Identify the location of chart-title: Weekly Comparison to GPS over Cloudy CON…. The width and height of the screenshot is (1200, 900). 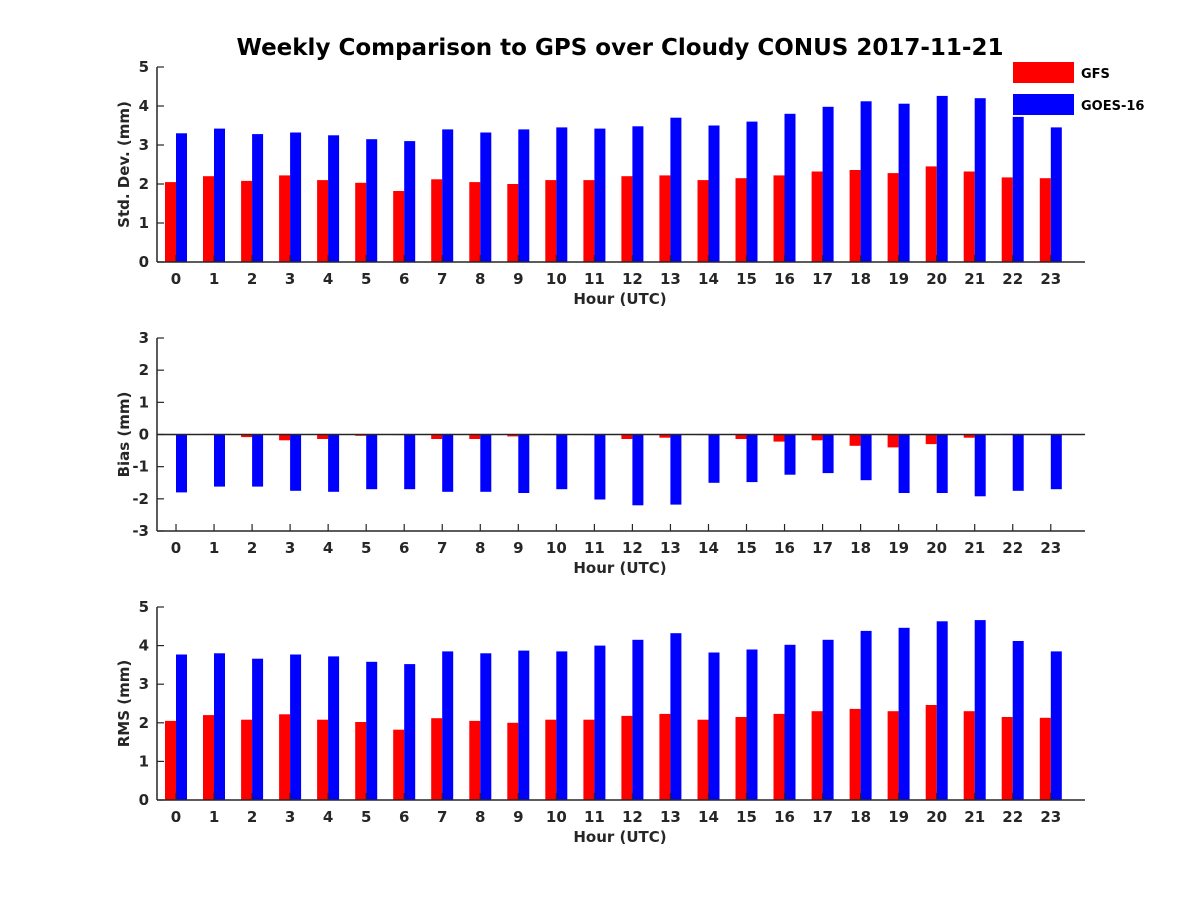
(620, 48).